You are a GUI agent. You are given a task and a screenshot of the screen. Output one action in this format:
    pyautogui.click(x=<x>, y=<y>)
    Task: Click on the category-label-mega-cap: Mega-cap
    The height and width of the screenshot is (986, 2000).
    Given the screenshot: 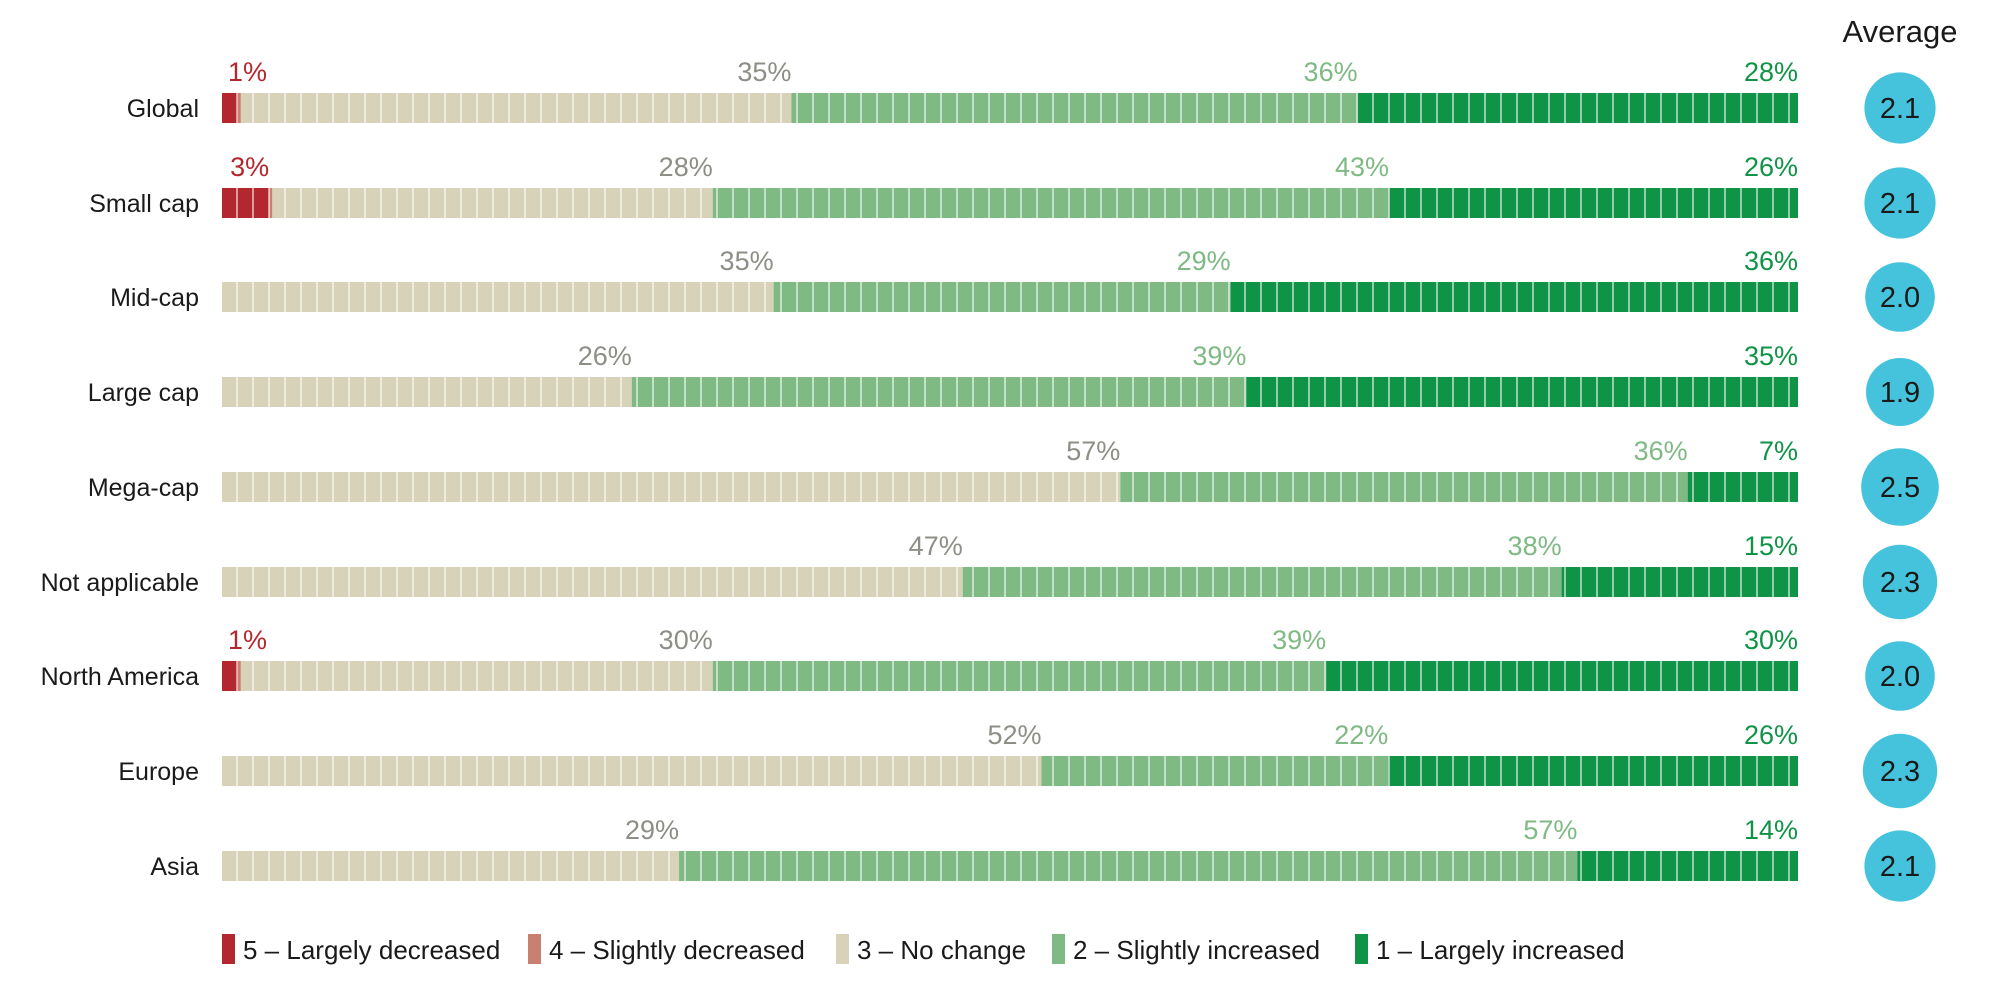 What is the action you would take?
    pyautogui.click(x=143, y=488)
    